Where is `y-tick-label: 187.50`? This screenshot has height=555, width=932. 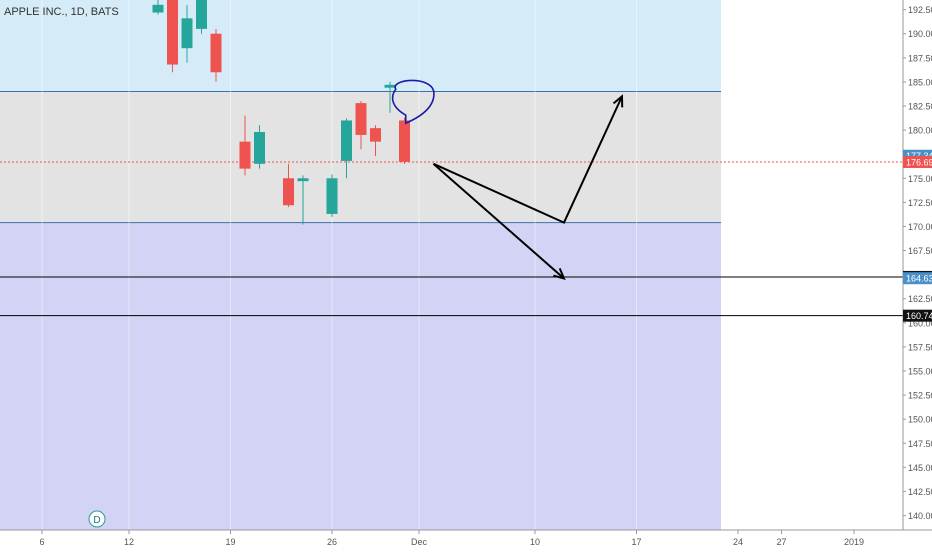 y-tick-label: 187.50 is located at coordinates (920, 58).